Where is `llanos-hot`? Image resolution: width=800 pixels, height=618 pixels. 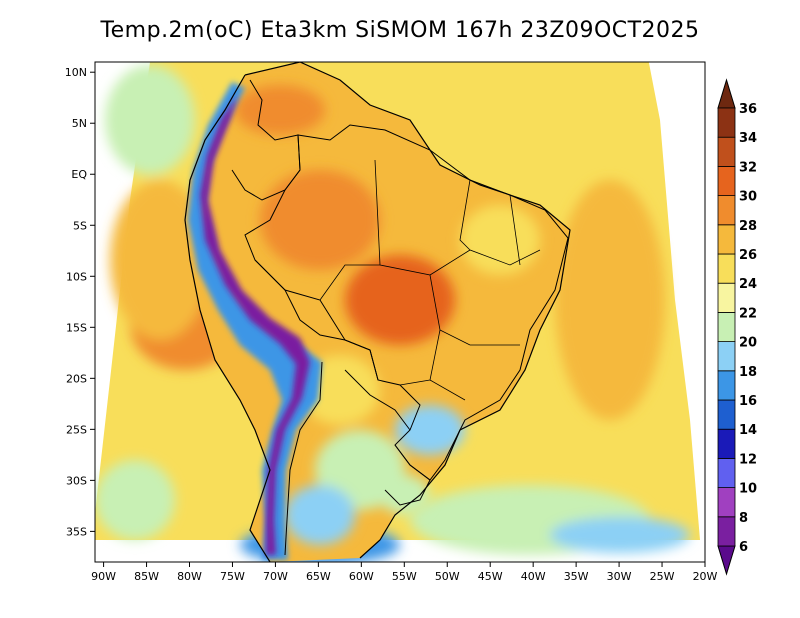 llanos-hot is located at coordinates (280, 110).